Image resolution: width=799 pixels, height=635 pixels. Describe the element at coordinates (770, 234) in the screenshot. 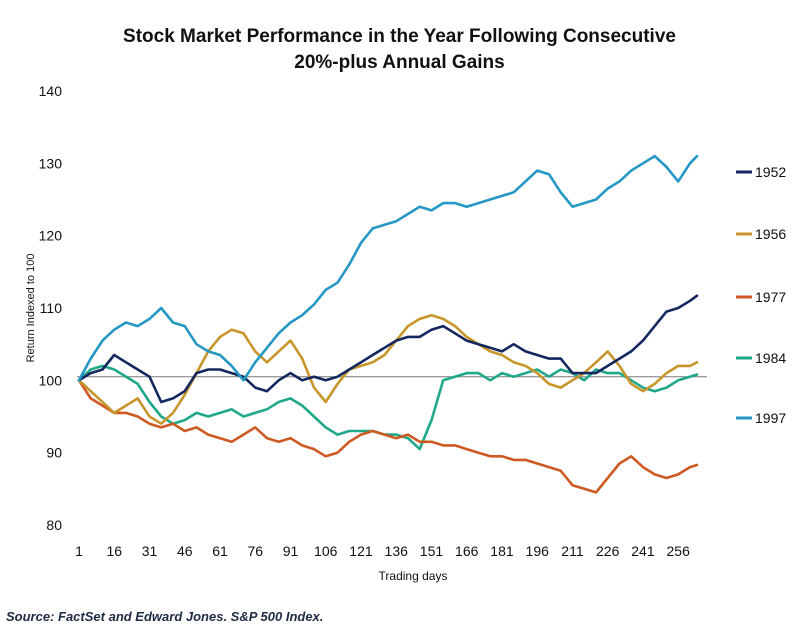

I see `legend-label-1956: 1956` at that location.